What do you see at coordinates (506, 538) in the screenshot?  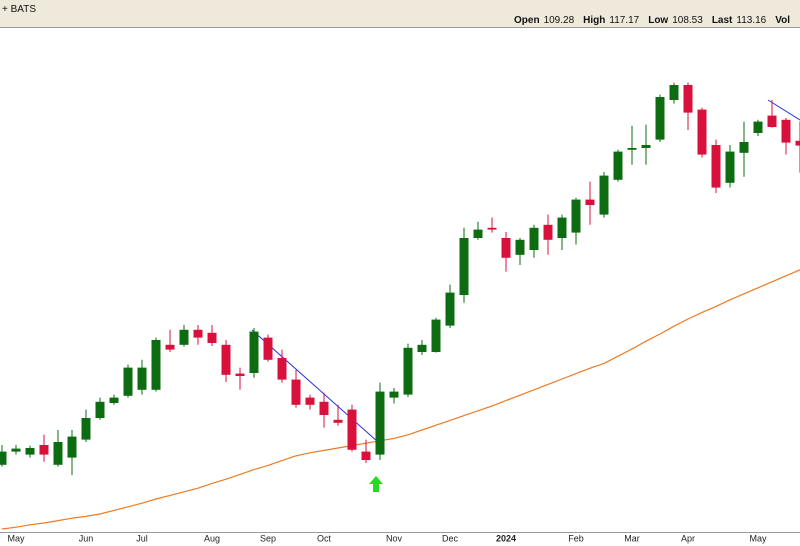 I see `x-tick-label: 2024` at bounding box center [506, 538].